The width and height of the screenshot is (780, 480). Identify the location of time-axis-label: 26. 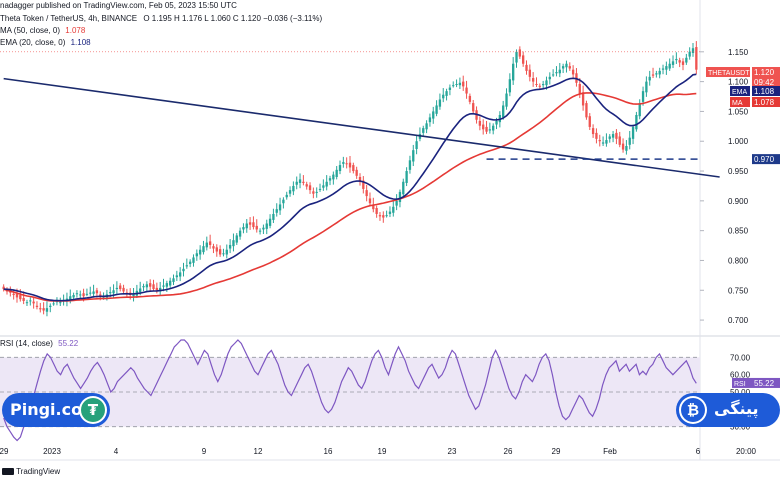
(508, 451).